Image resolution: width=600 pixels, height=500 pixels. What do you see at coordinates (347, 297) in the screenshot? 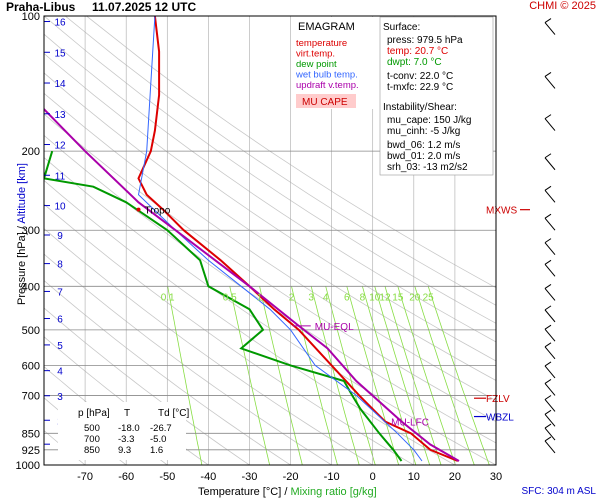
I see `mixing-ratio-label: 6` at bounding box center [347, 297].